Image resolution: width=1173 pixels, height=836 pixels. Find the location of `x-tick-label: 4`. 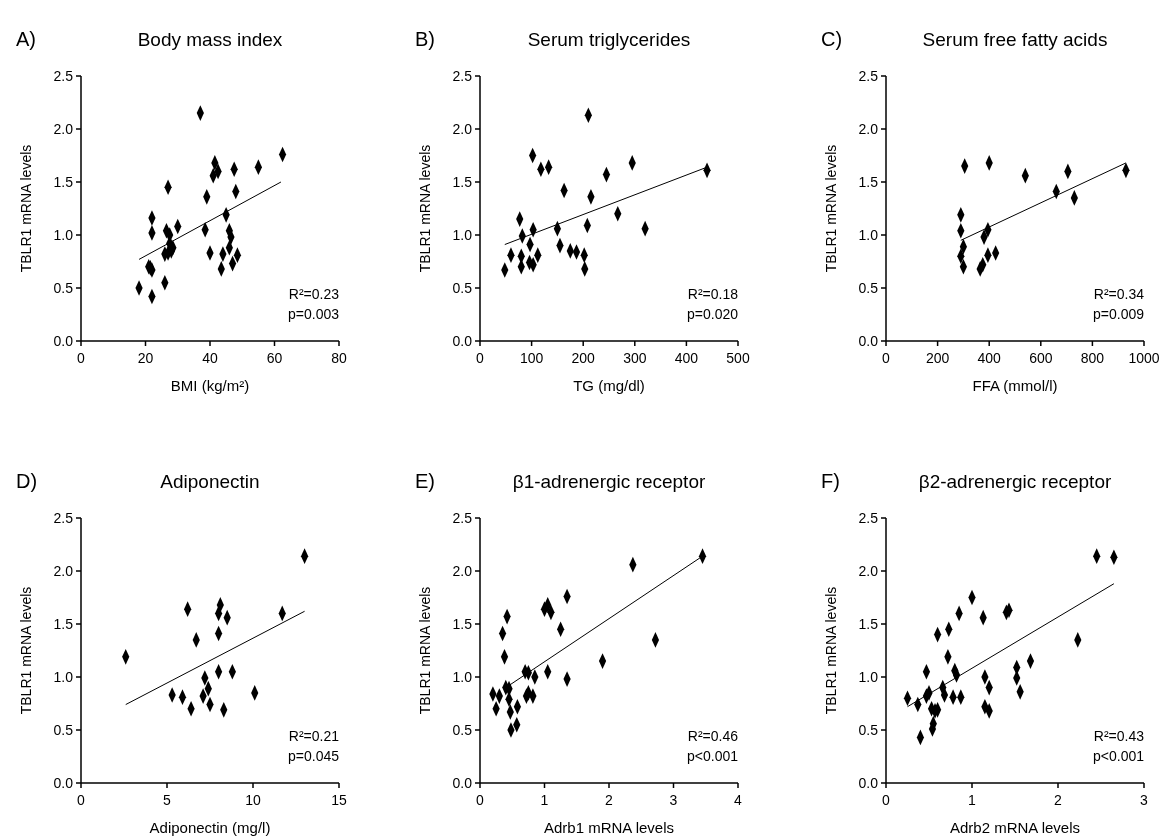

x-tick-label: 4 is located at coordinates (738, 800).